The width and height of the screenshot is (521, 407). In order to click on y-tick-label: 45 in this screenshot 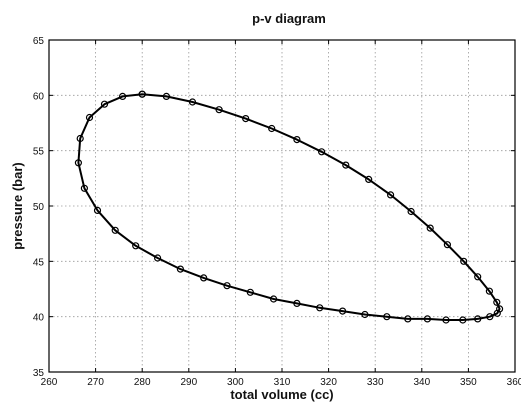, I will do `click(39, 262)`.